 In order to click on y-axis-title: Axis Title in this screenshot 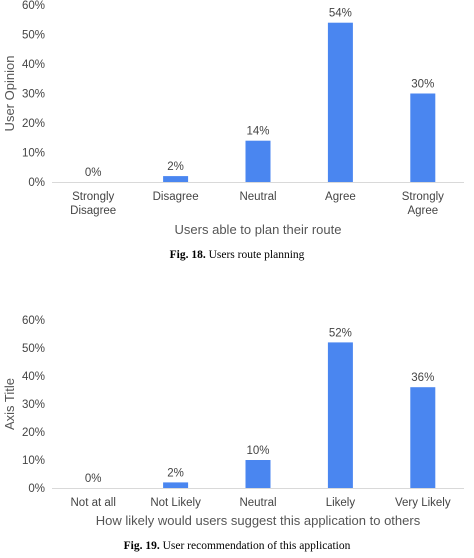, I will do `click(9, 404)`.